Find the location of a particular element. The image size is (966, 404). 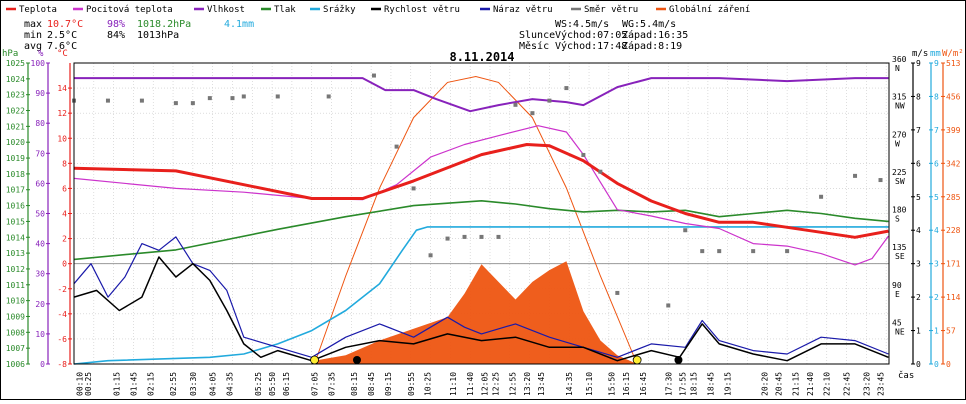

axis-humidity-label: 60 is located at coordinates (40, 183).